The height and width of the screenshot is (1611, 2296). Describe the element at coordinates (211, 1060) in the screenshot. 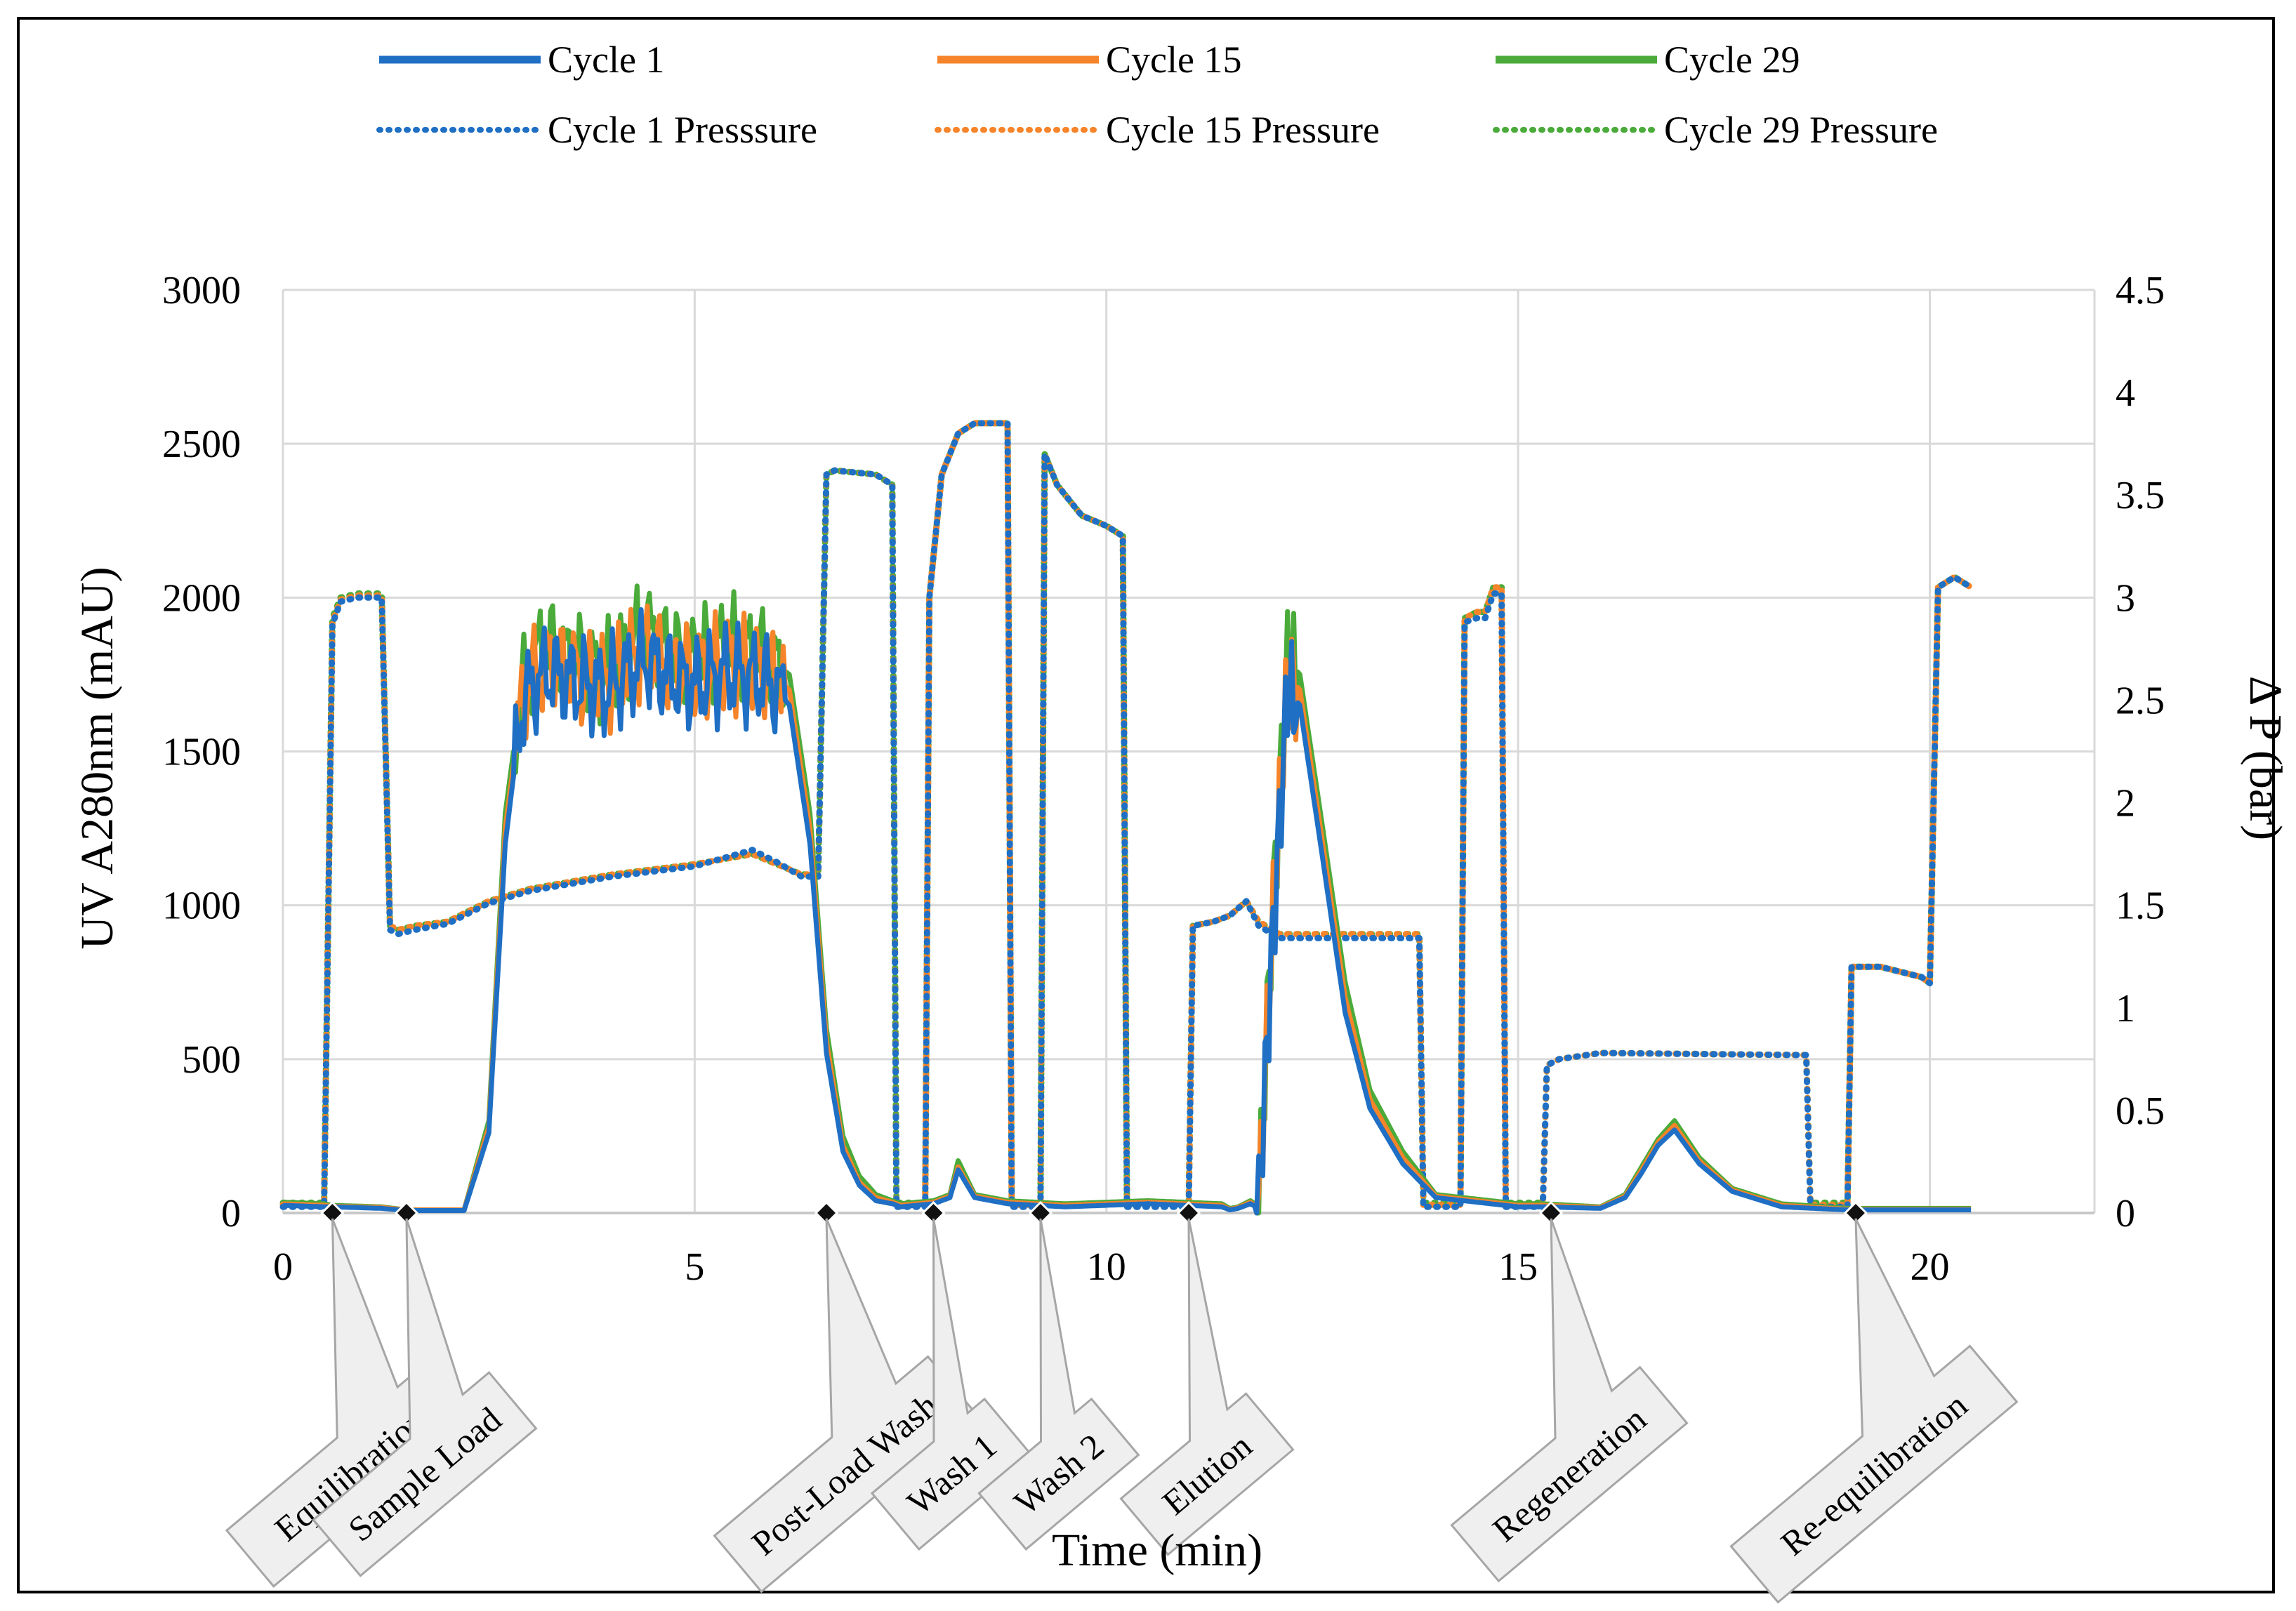

I see `y-tick-label: 500` at that location.